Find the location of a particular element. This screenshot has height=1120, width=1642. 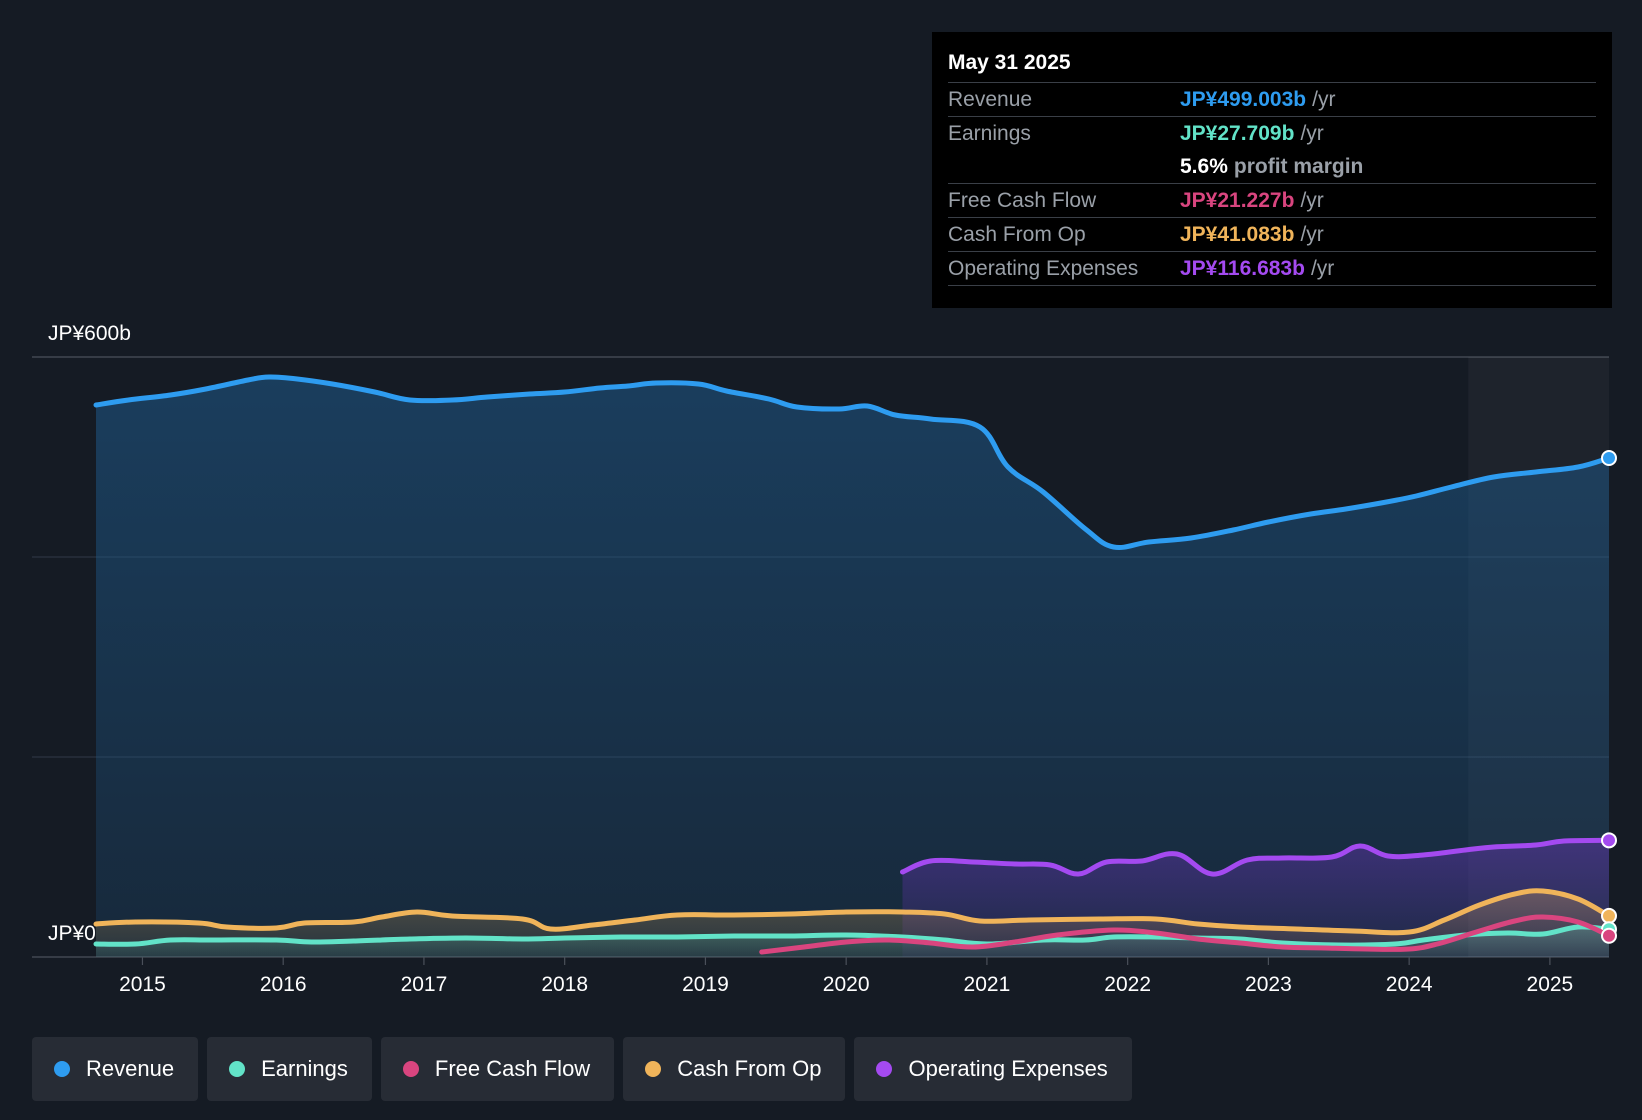

legend-item-revenue: Revenue is located at coordinates (115, 1069).